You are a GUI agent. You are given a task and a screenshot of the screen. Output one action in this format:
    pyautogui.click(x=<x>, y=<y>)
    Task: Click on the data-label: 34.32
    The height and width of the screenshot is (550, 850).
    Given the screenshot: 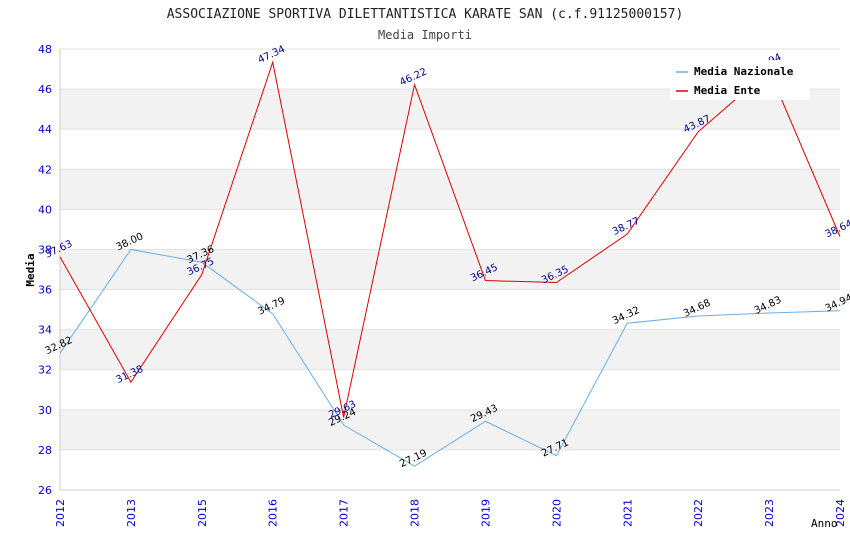 What is the action you would take?
    pyautogui.click(x=626, y=316)
    